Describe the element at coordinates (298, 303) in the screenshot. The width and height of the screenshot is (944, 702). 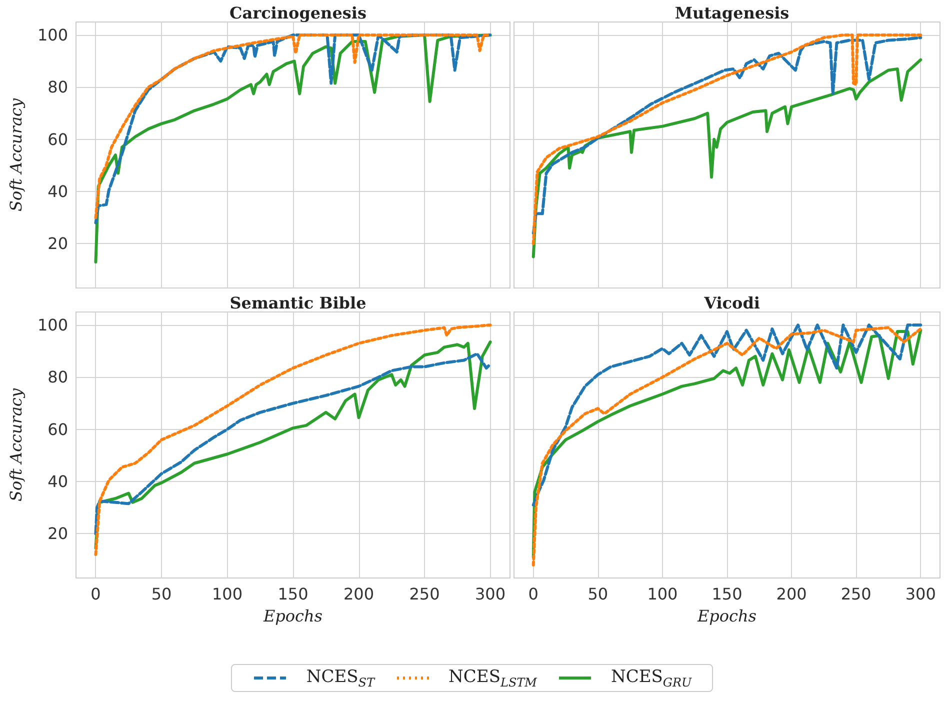
I see `chart-title: Semantic Bible` at that location.